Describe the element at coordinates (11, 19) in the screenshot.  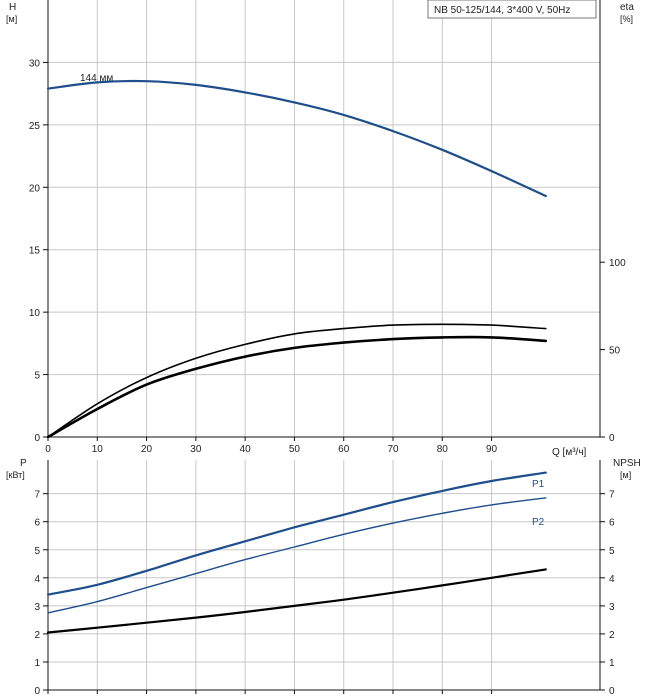
I see `head-axis-unit: [м]` at that location.